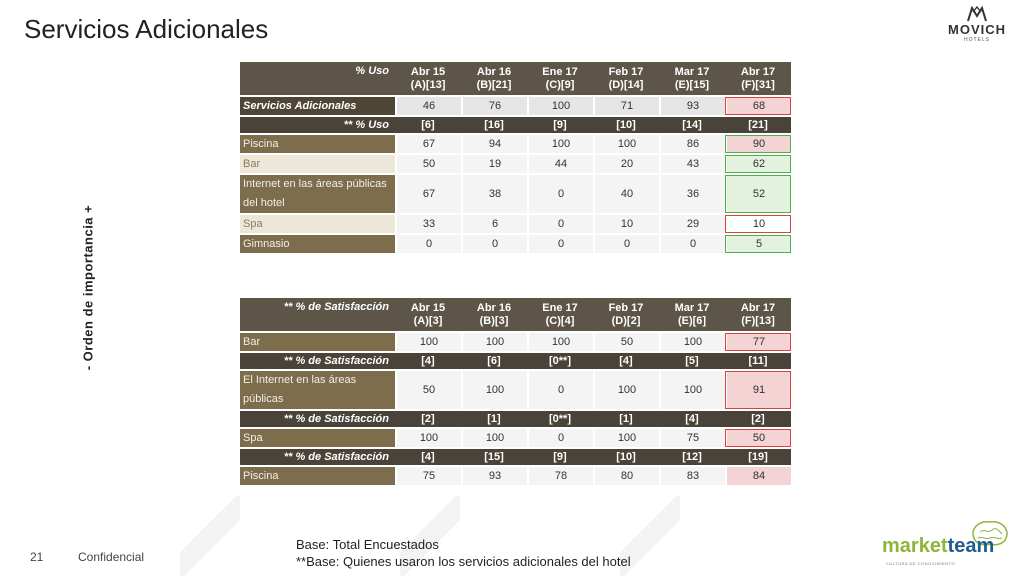 The height and width of the screenshot is (576, 1024). I want to click on row-label: El Internet en las áreas públicas, so click(317, 390).